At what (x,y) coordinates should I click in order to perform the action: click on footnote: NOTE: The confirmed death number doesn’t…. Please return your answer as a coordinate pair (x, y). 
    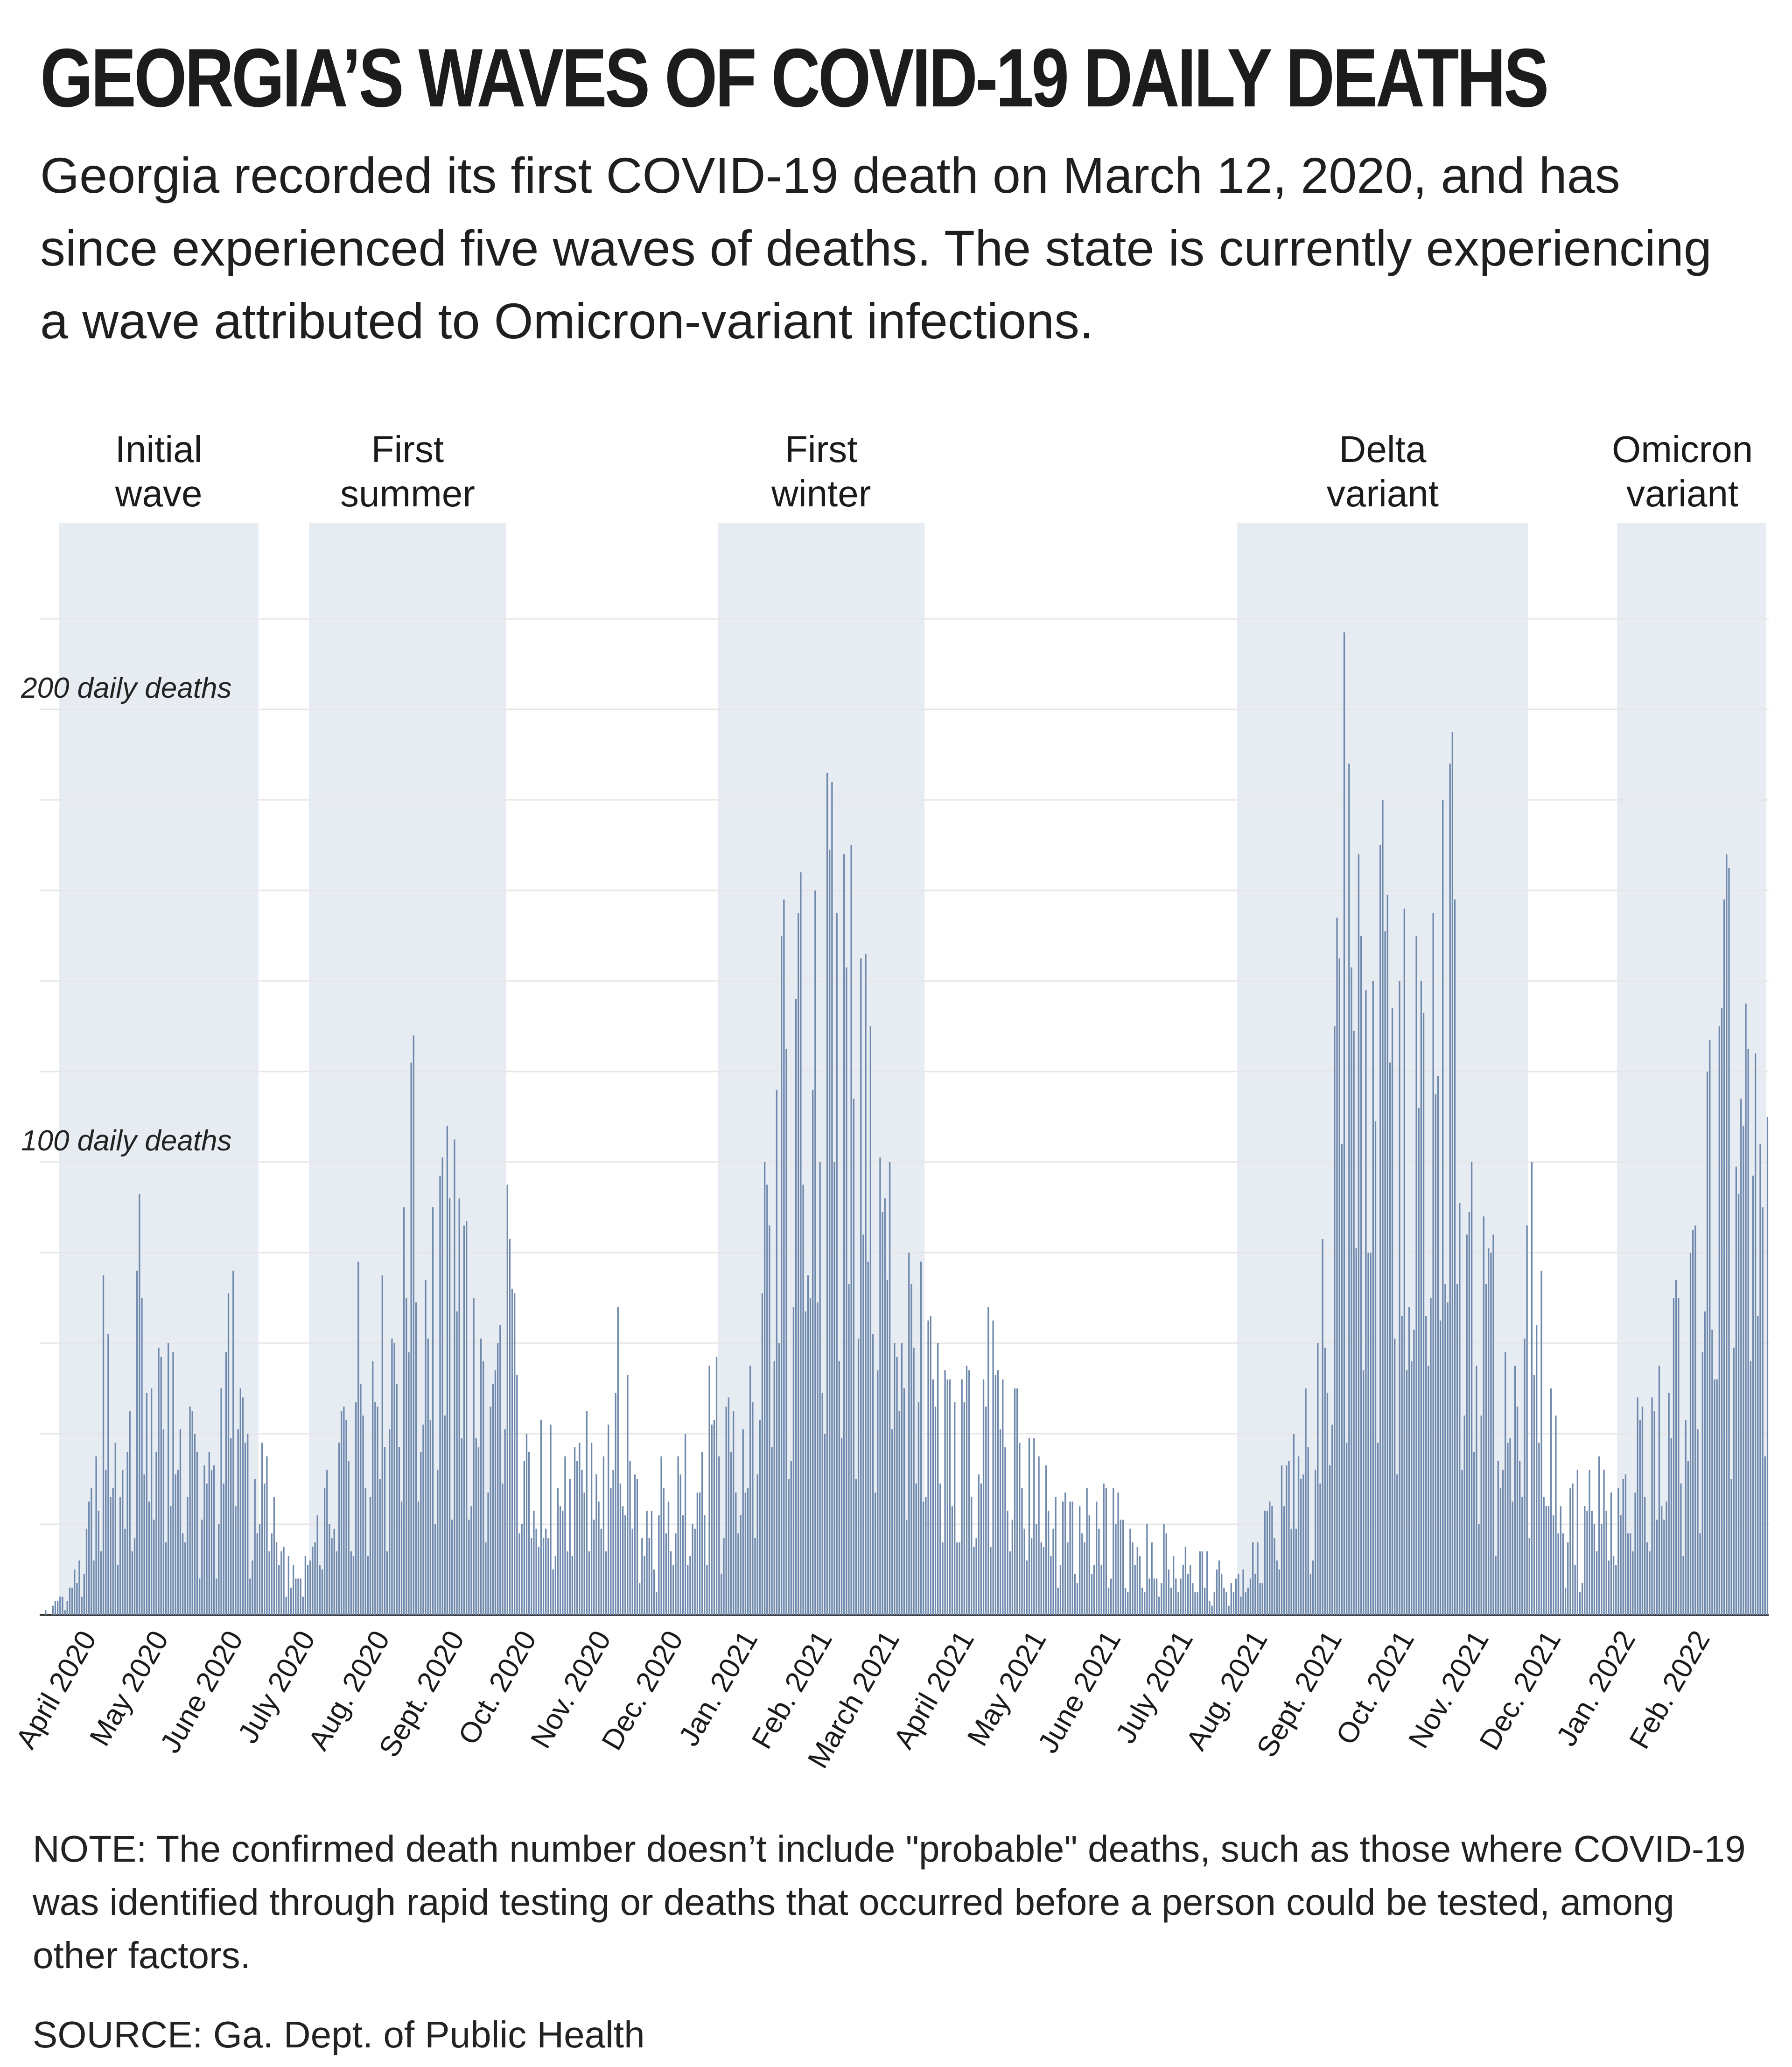
    Looking at the image, I should click on (889, 1902).